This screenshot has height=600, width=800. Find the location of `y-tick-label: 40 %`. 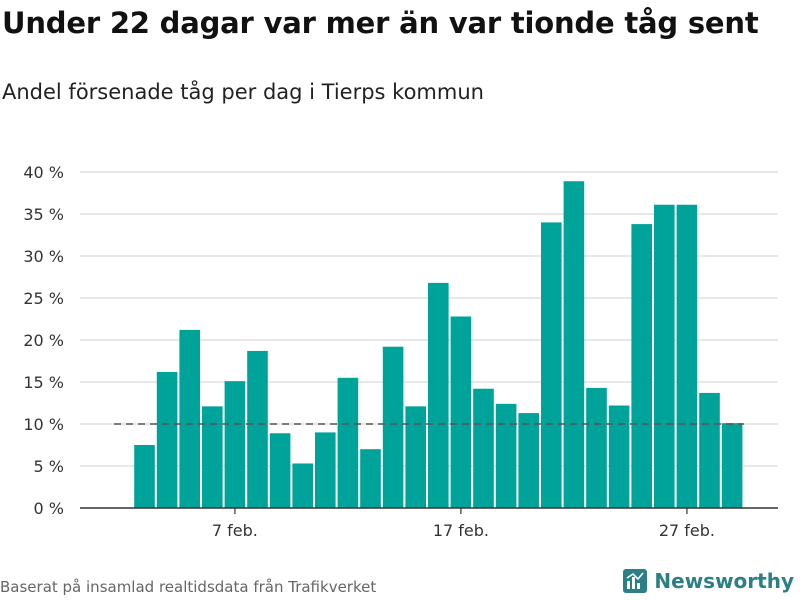

y-tick-label: 40 % is located at coordinates (43, 172).